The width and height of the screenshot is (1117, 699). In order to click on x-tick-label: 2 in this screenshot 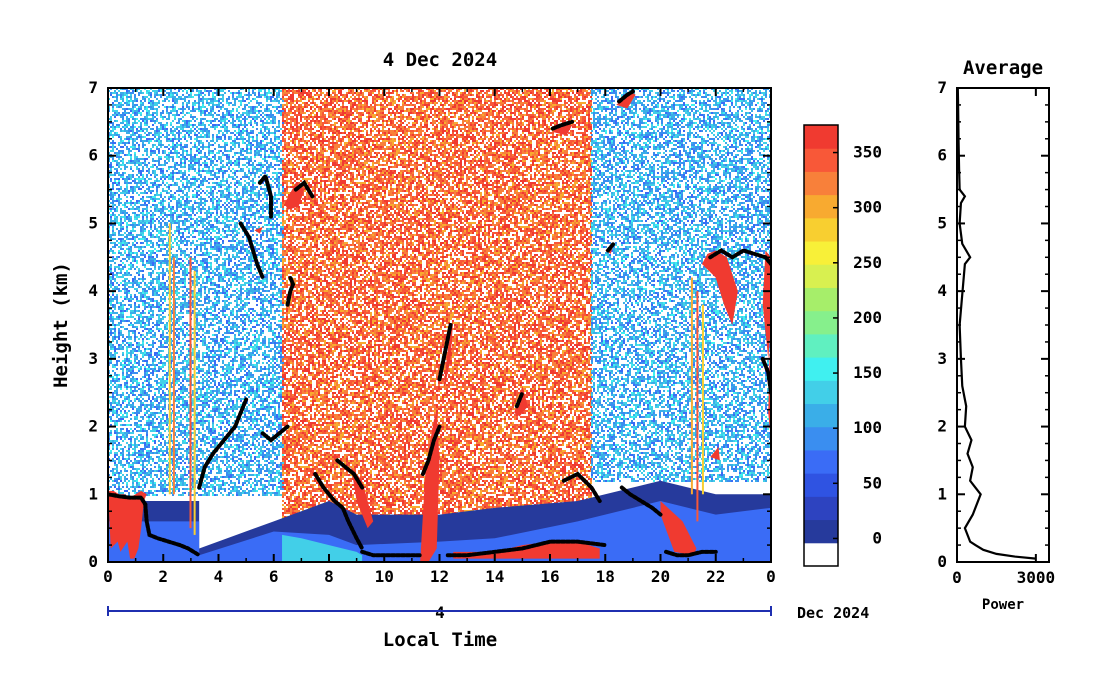, I will do `click(163, 576)`.